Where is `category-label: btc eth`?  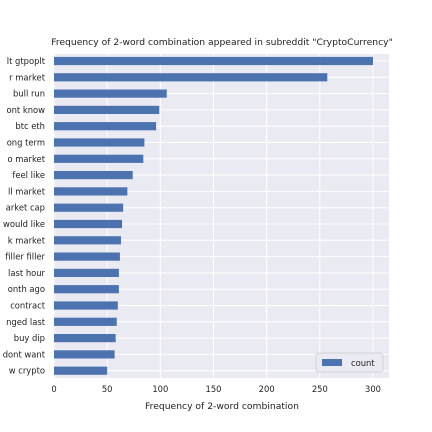
category-label: btc eth is located at coordinates (30, 126).